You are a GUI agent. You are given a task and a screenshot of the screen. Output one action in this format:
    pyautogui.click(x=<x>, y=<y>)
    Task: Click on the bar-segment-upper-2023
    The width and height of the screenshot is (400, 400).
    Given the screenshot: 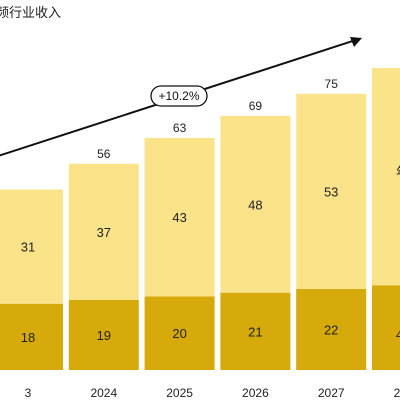 What is the action you would take?
    pyautogui.click(x=31, y=246)
    